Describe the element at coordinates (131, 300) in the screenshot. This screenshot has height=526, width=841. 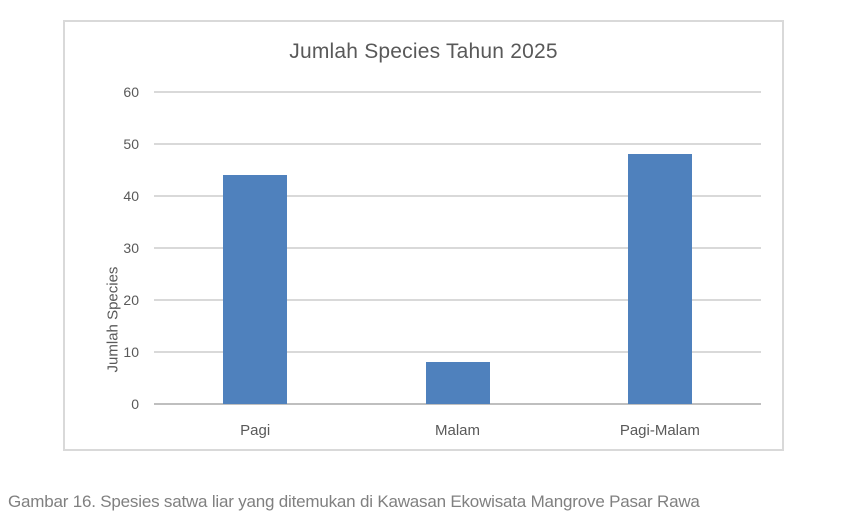
I see `y-tick-label: 20` at that location.